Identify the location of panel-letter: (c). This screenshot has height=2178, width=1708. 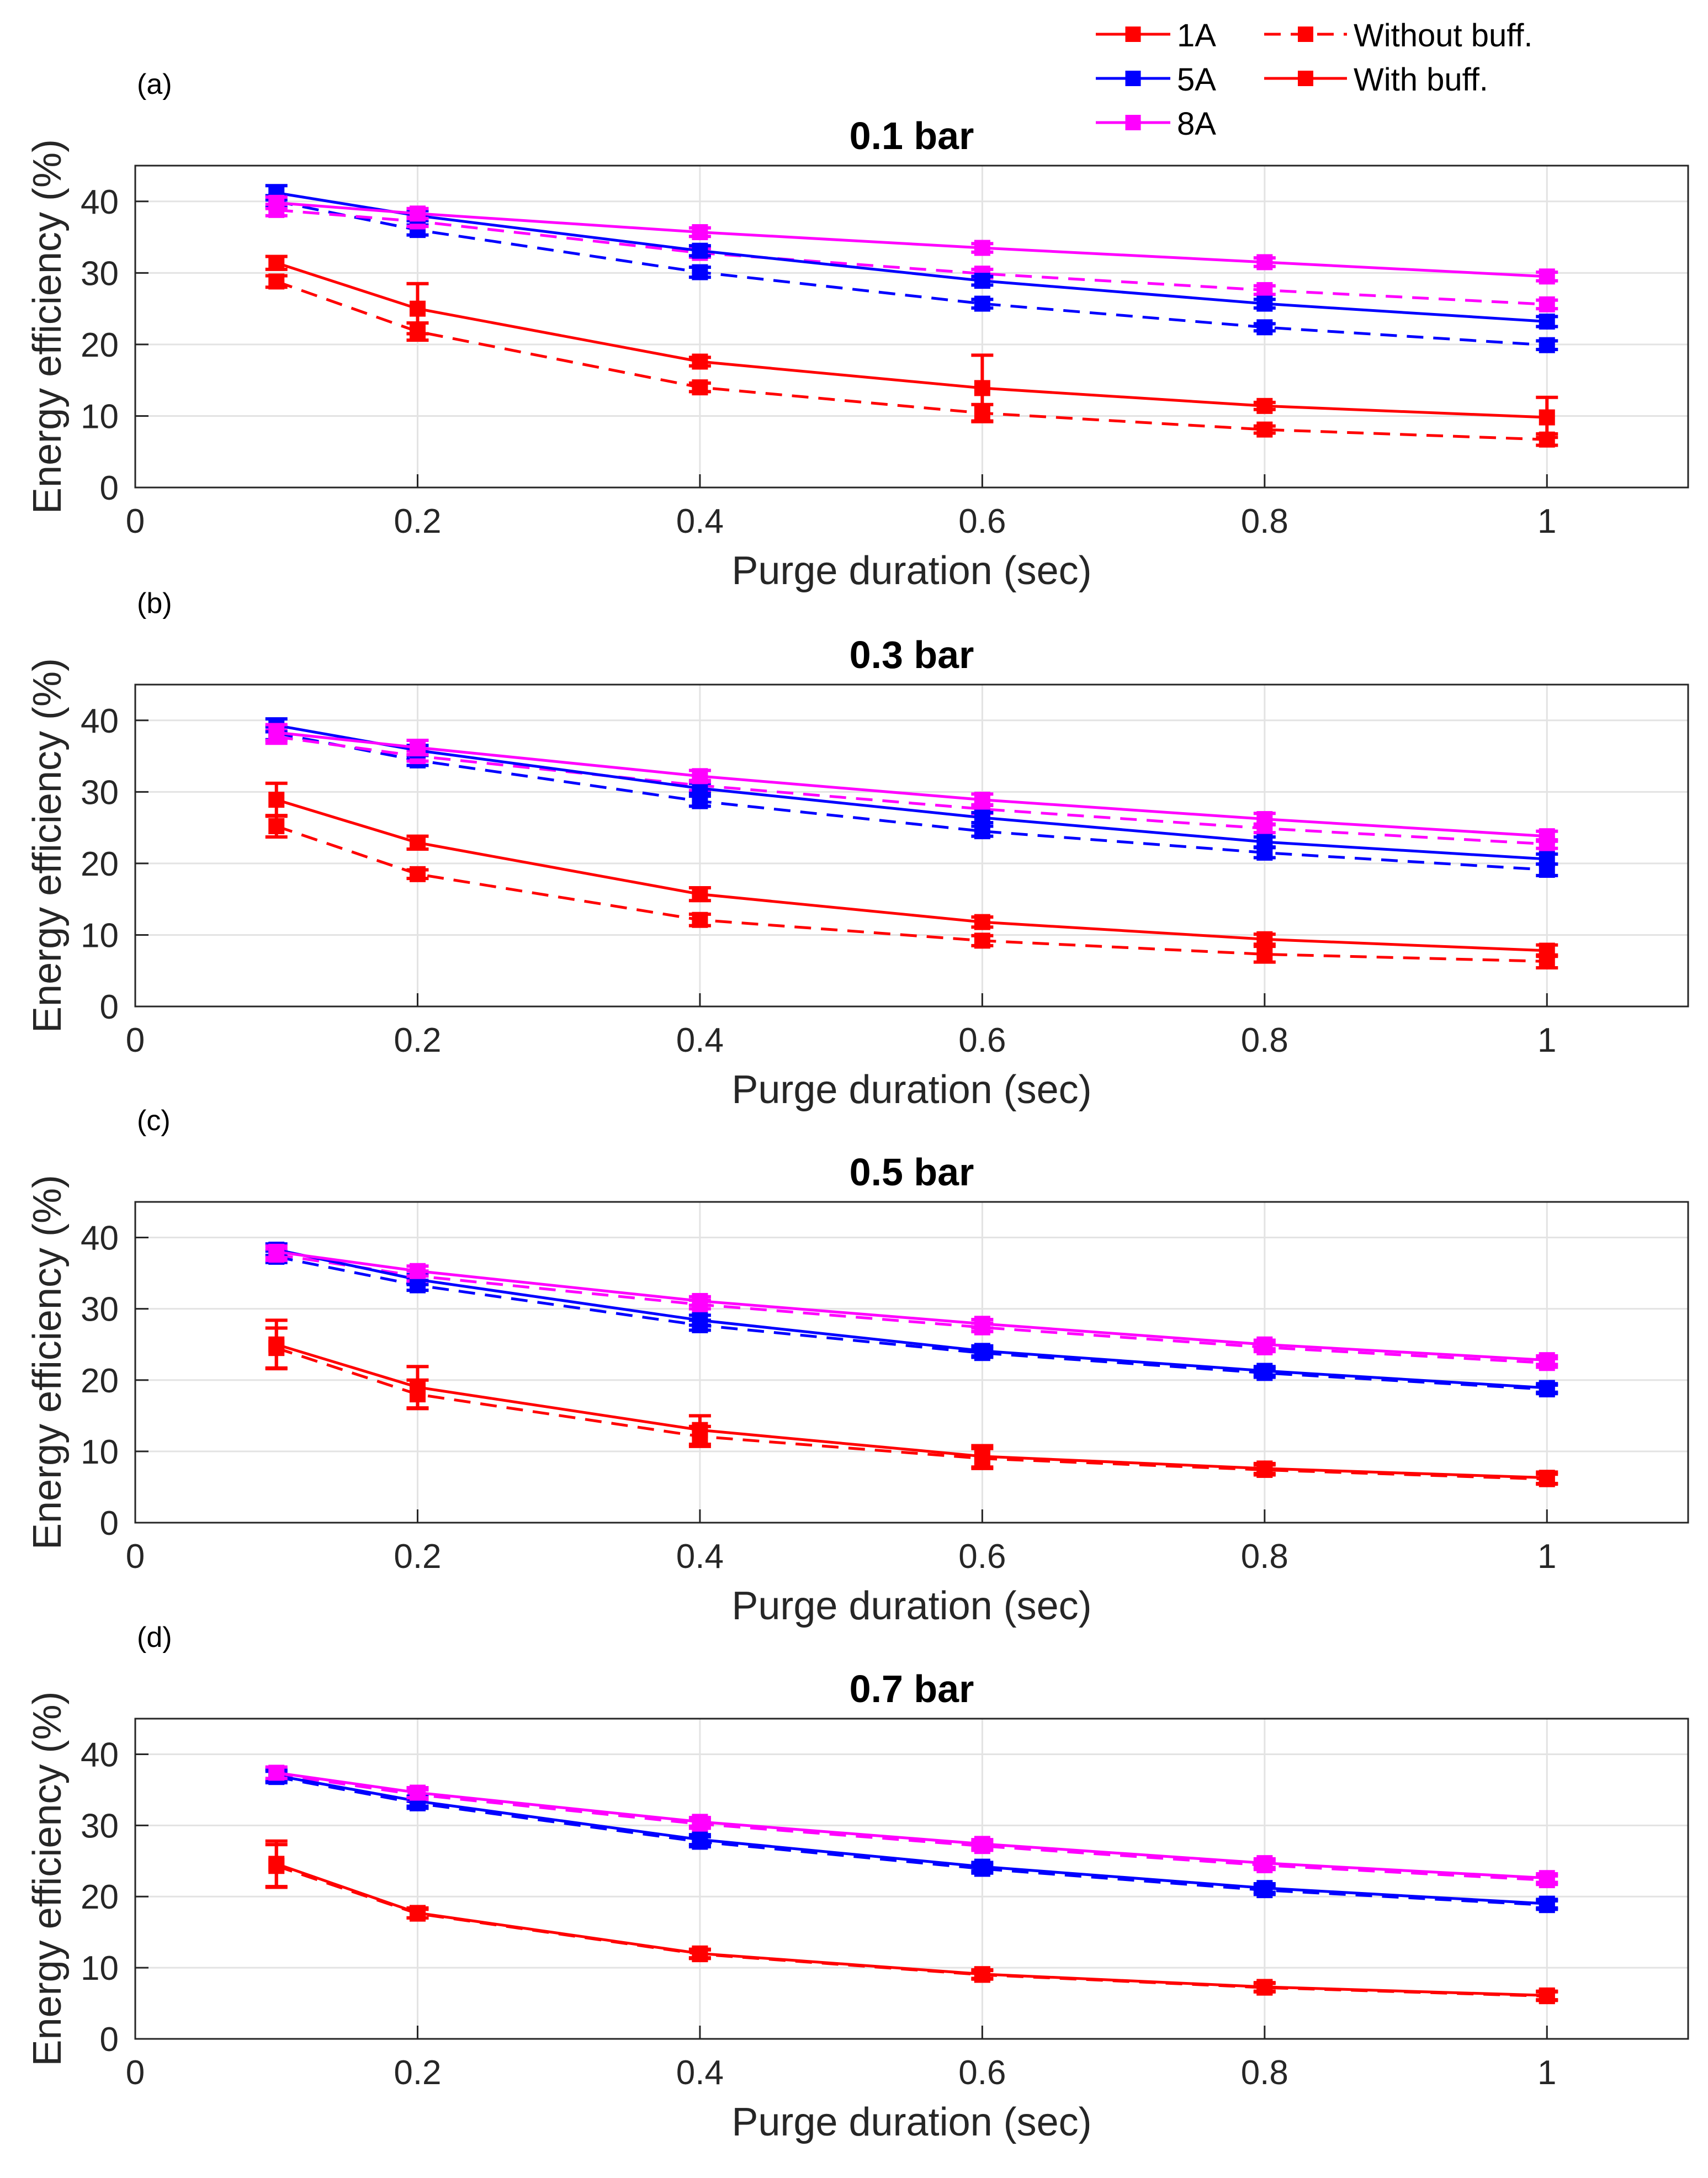
(154, 1121).